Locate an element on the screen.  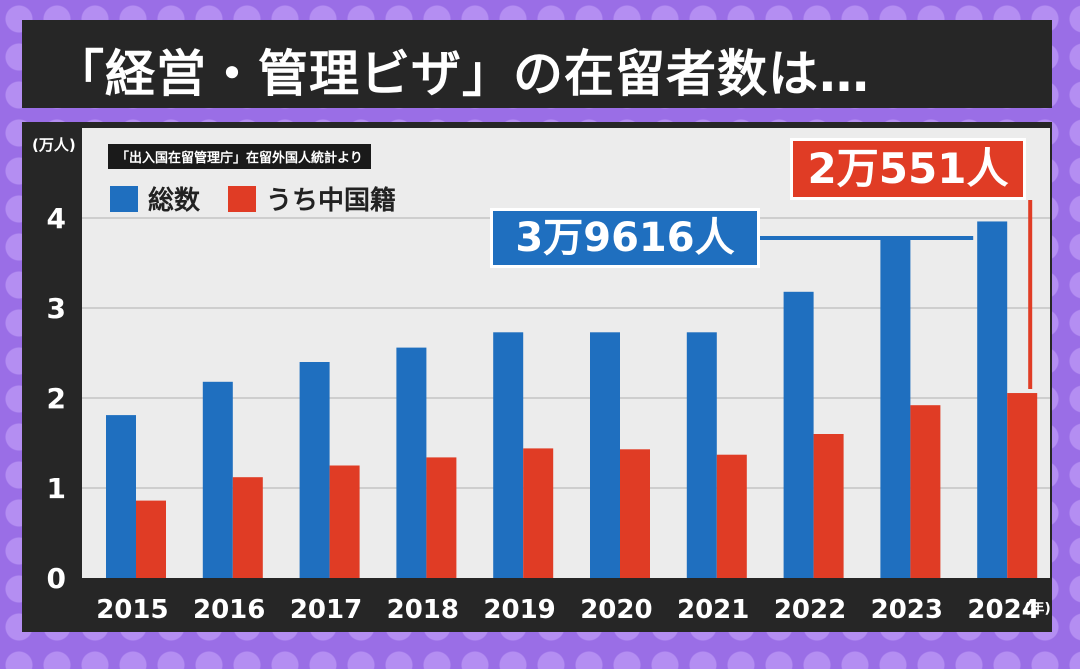
legend-swatch-total is located at coordinates (124, 198).